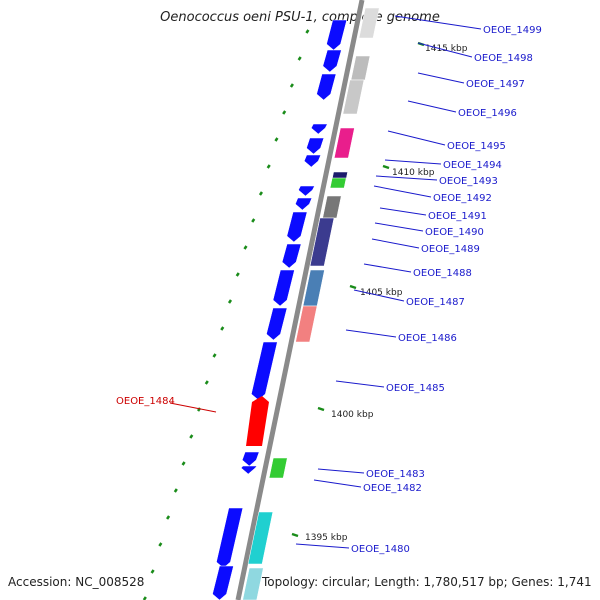  What do you see at coordinates (495, 84) in the screenshot?
I see `gene-label: OEOE_1497` at bounding box center [495, 84].